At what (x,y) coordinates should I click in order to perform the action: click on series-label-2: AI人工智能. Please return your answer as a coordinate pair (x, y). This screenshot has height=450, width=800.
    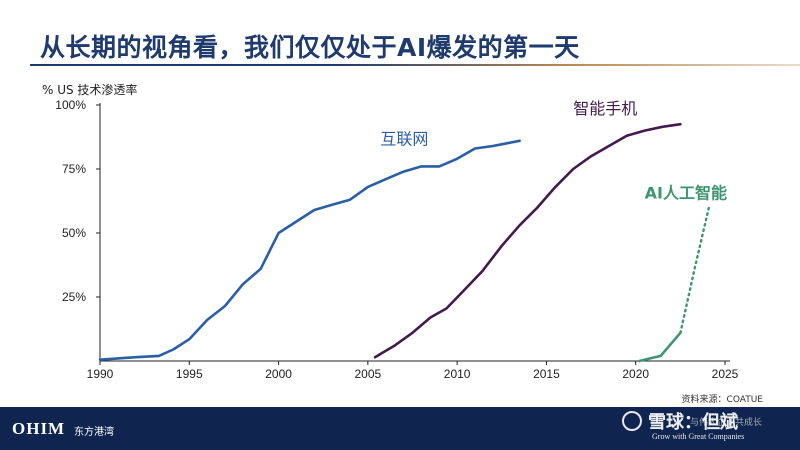
    Looking at the image, I should click on (686, 192).